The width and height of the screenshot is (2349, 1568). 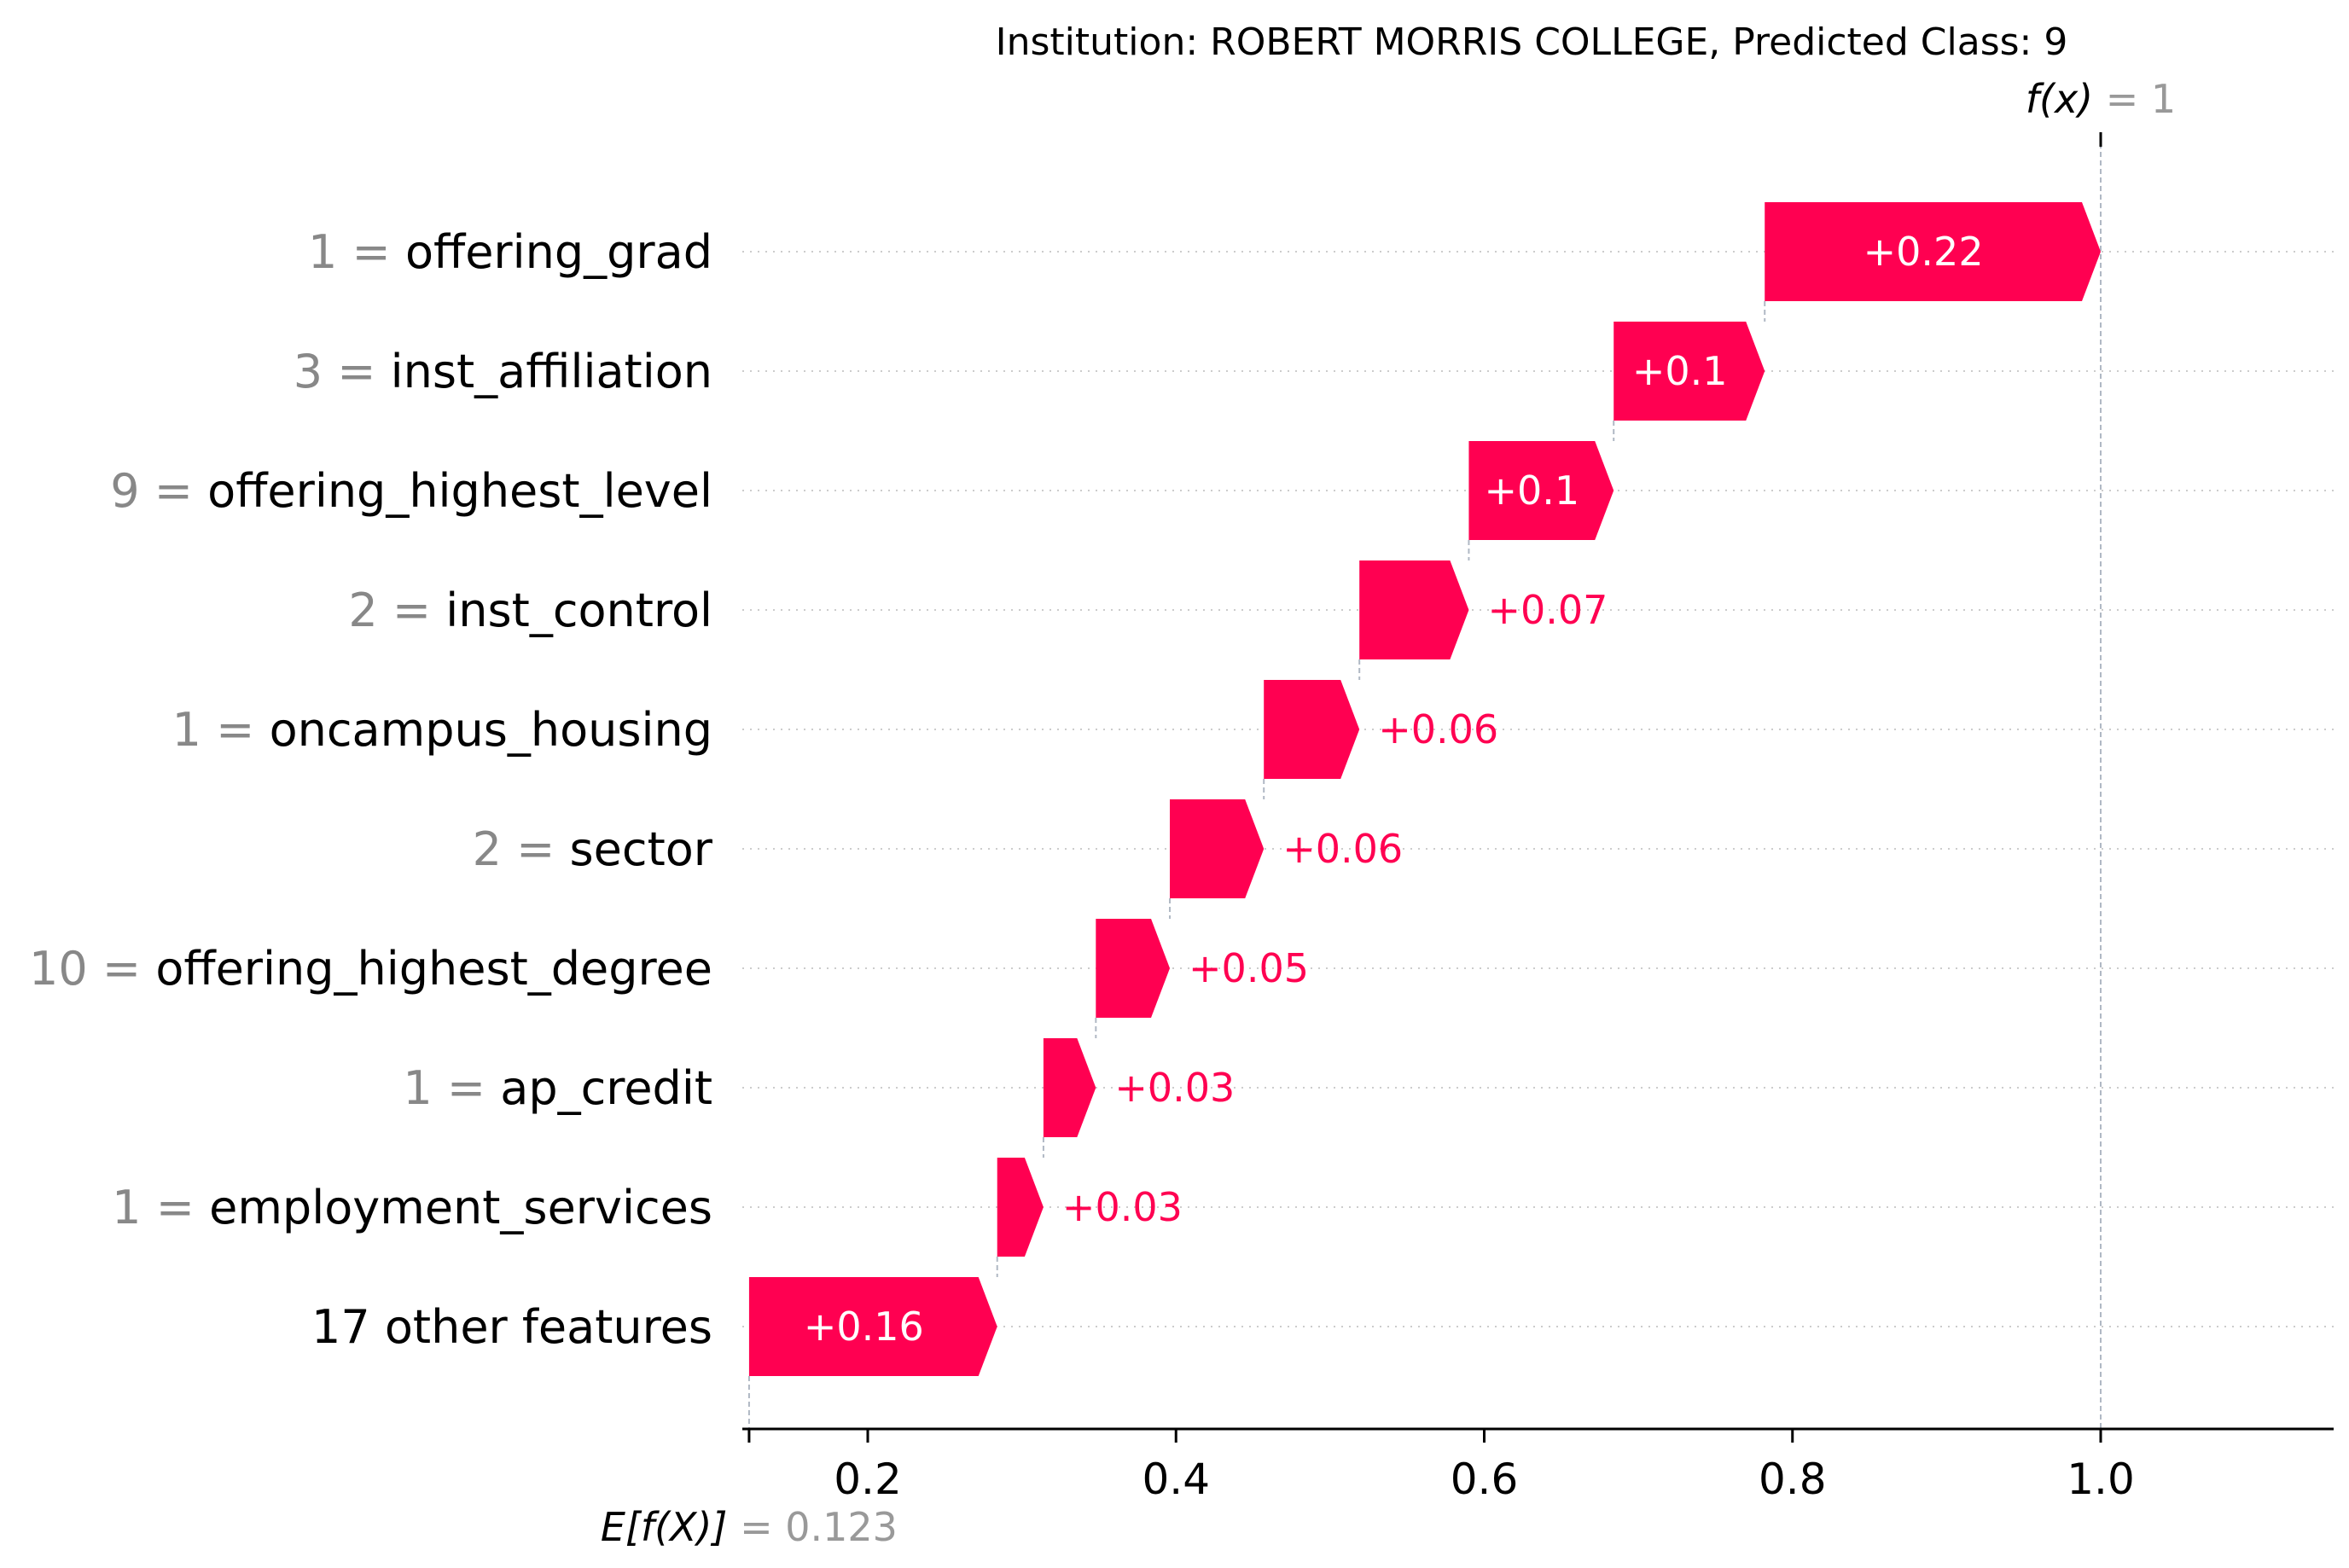 I want to click on bar-offering_grad, so click(x=1933, y=251).